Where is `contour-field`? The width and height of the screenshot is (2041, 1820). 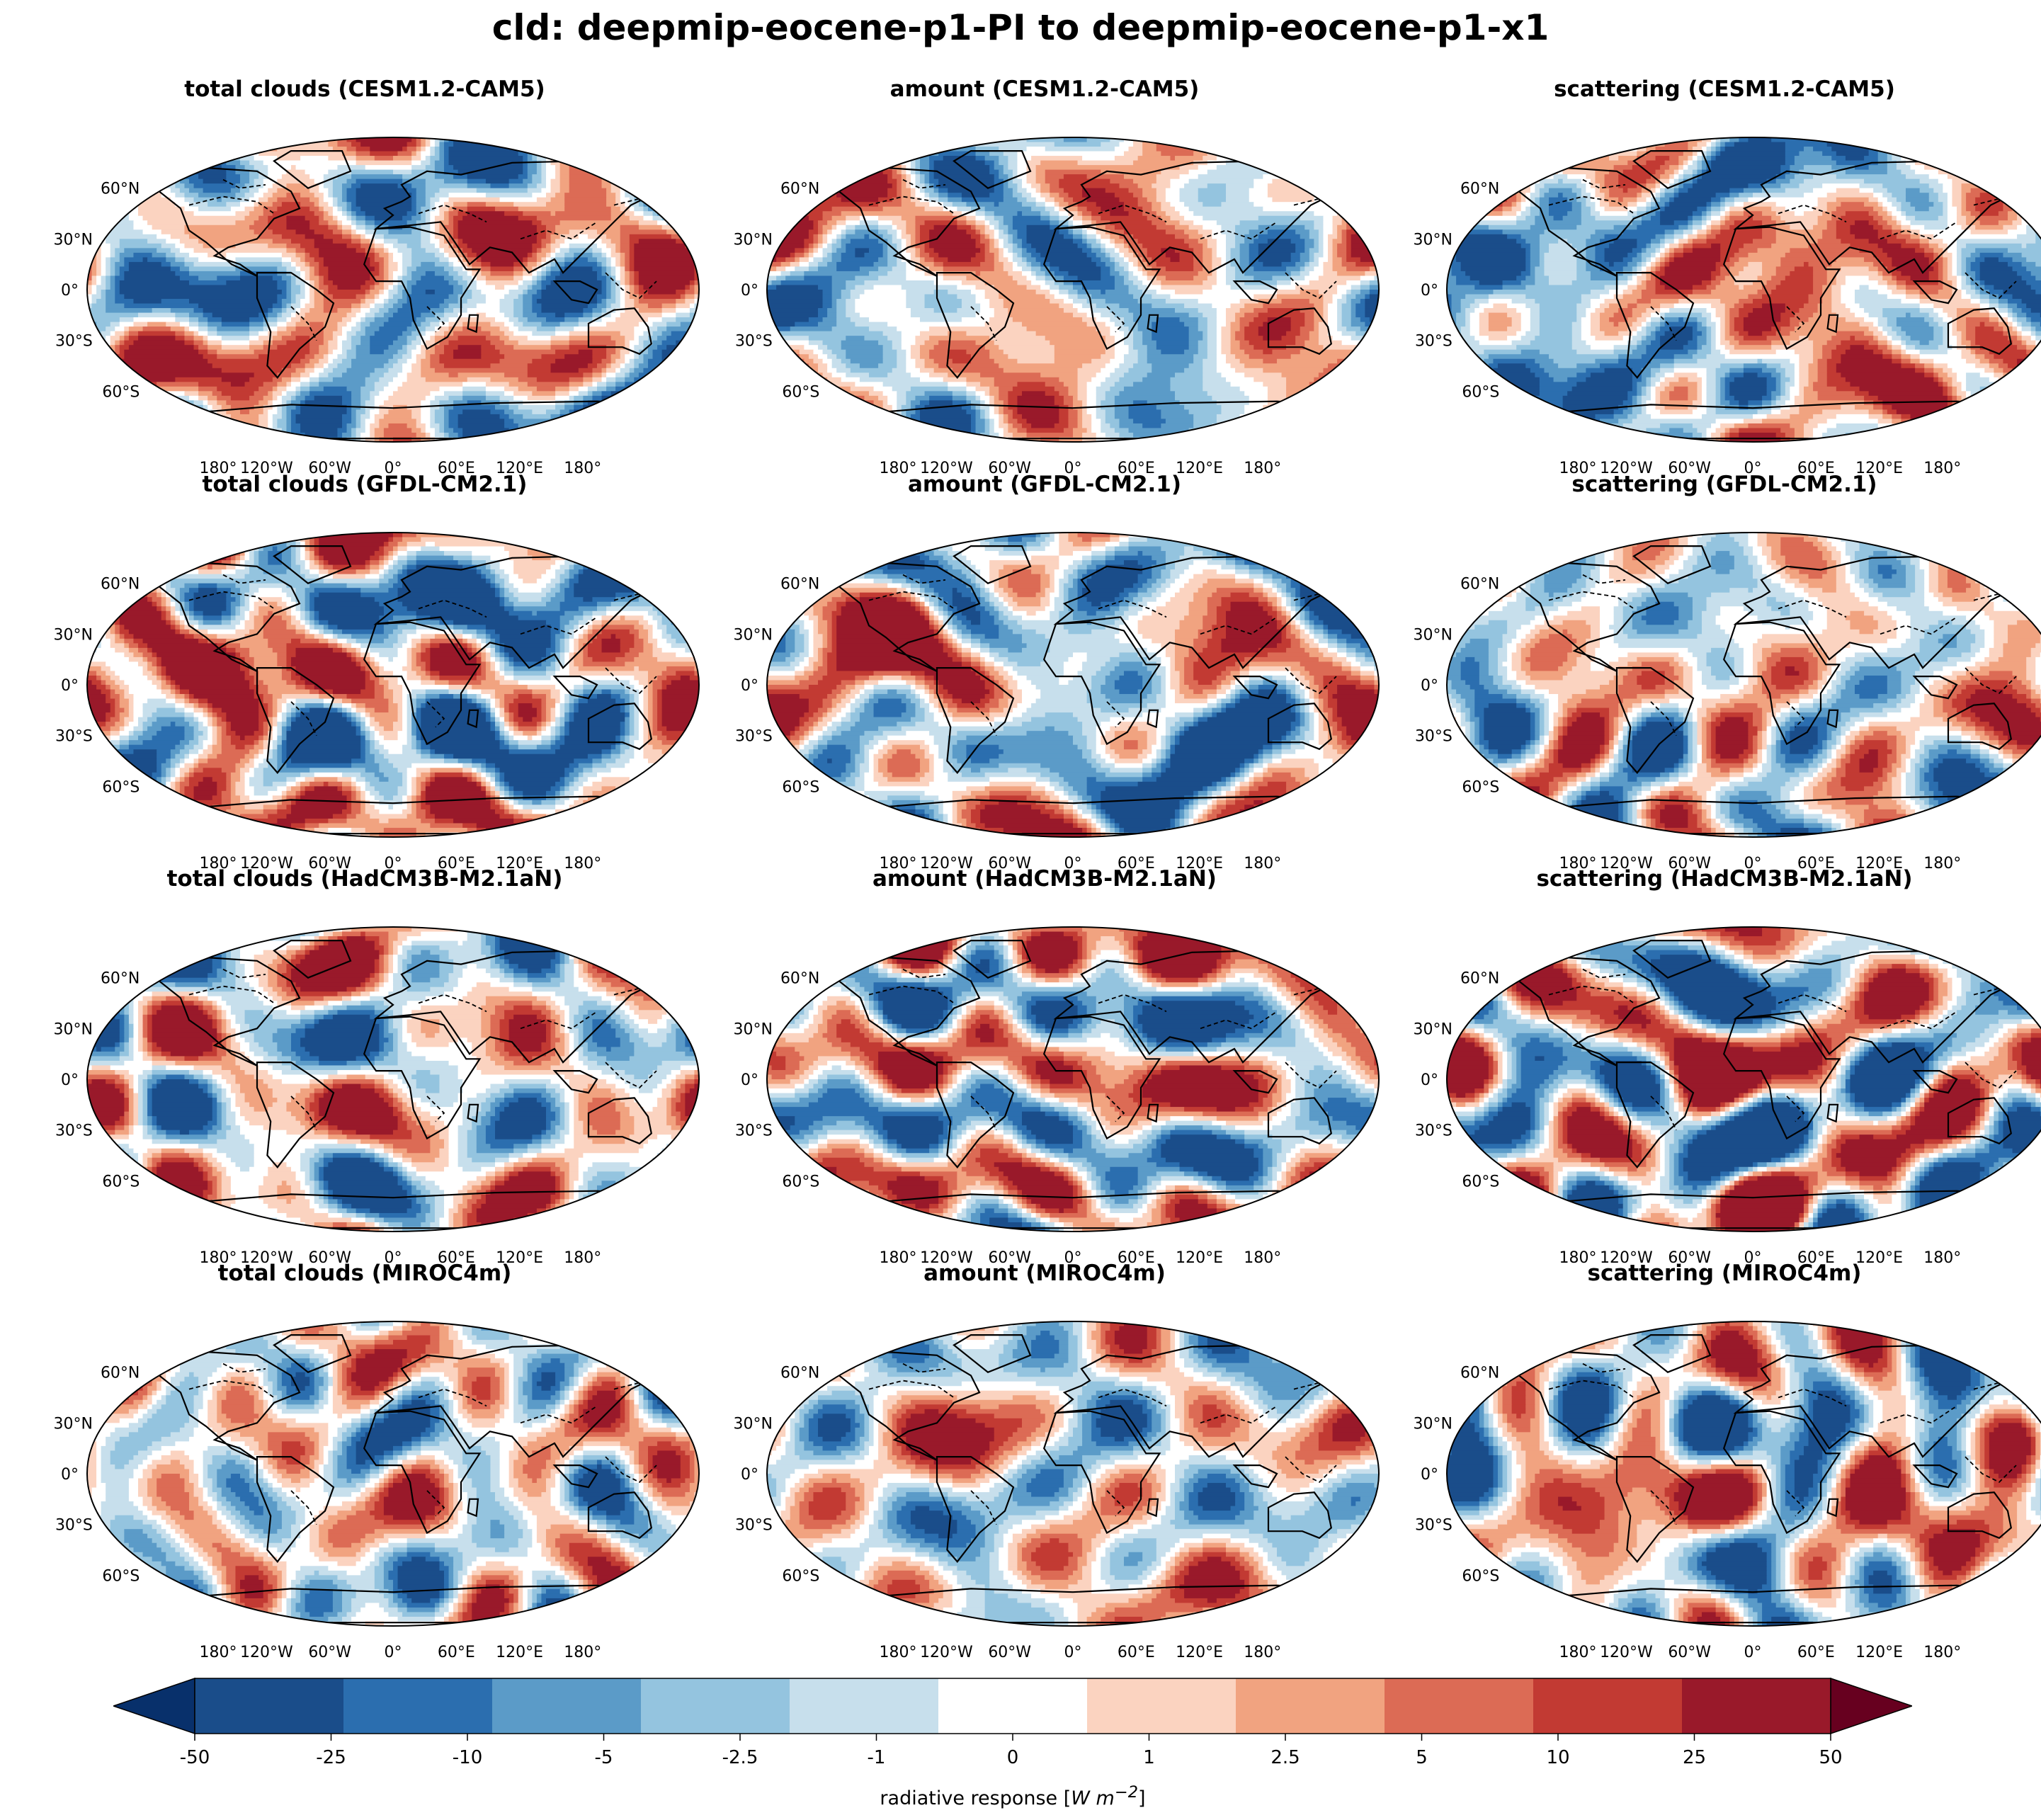 contour-field is located at coordinates (1073, 290).